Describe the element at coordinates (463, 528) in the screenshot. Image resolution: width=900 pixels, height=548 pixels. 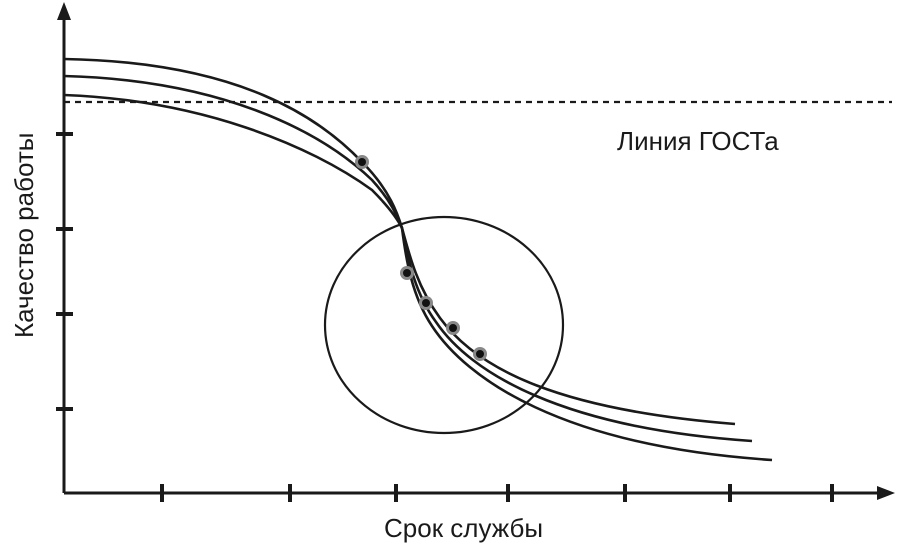
I see `x-axis-label: Срок службы` at that location.